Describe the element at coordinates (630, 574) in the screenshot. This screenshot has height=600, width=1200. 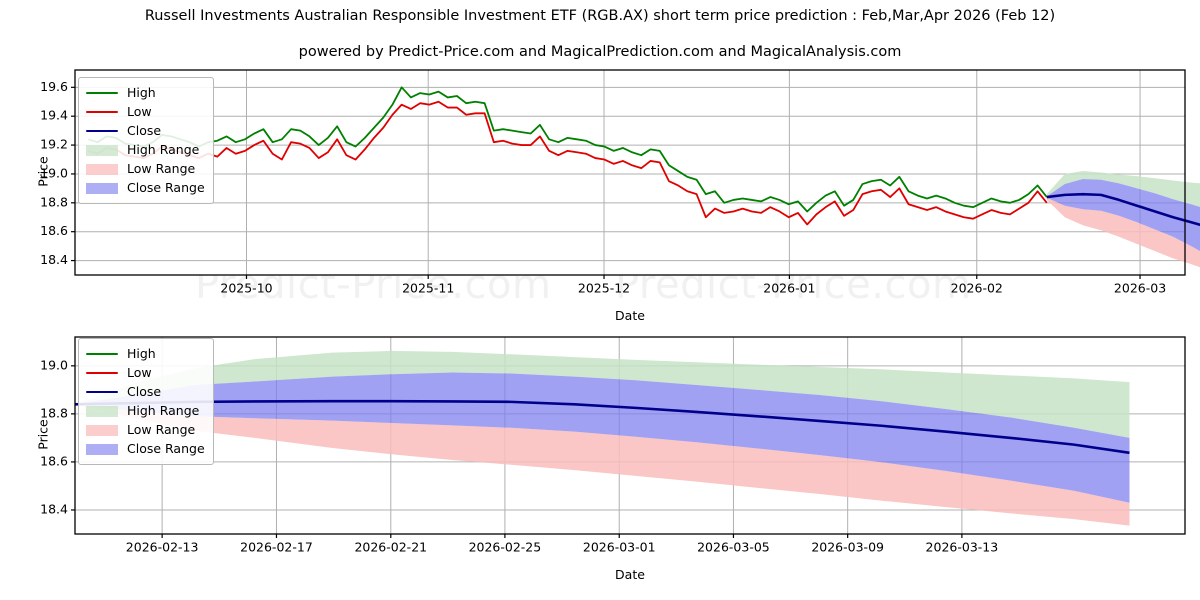
I see `forecast-x-axis-label: Date` at that location.